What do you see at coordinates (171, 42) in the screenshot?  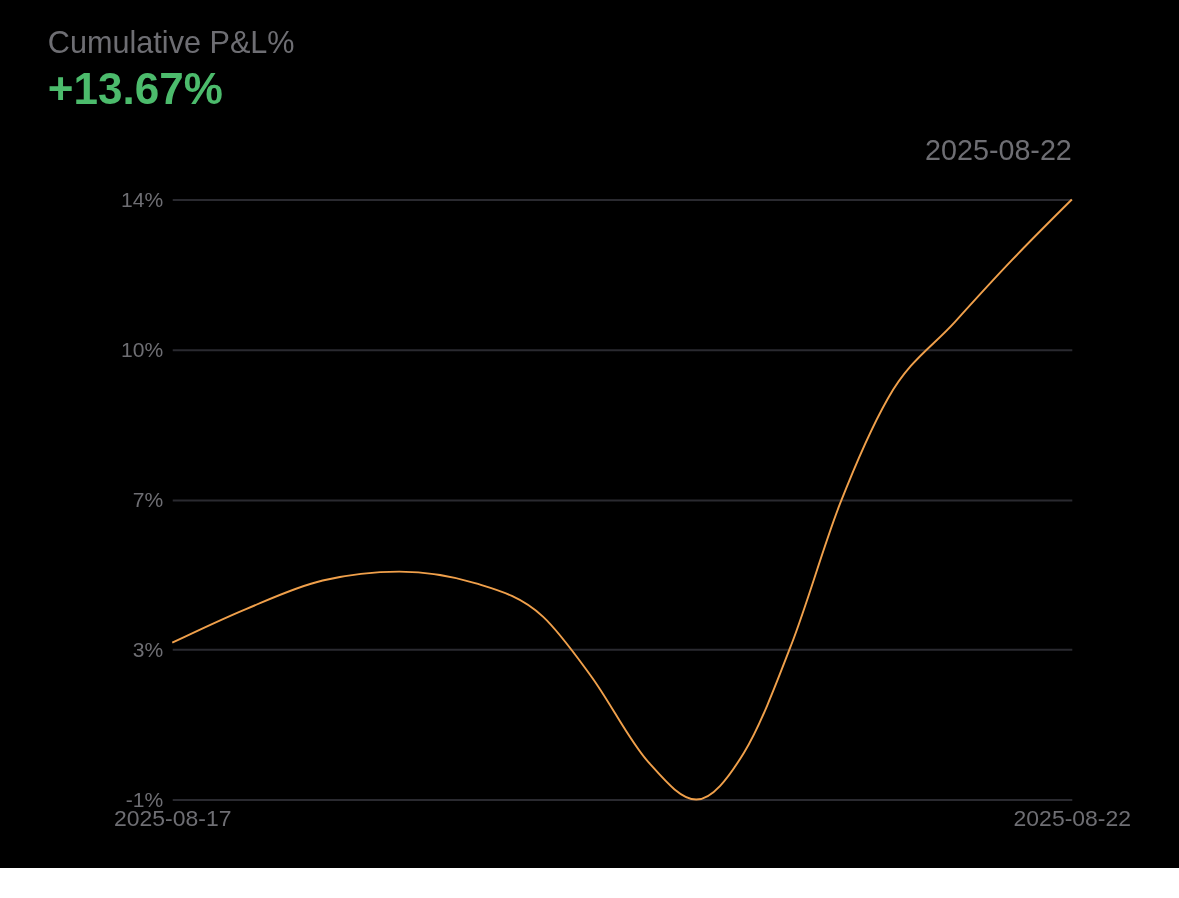 I see `chart-title: Cumulative P&L%` at bounding box center [171, 42].